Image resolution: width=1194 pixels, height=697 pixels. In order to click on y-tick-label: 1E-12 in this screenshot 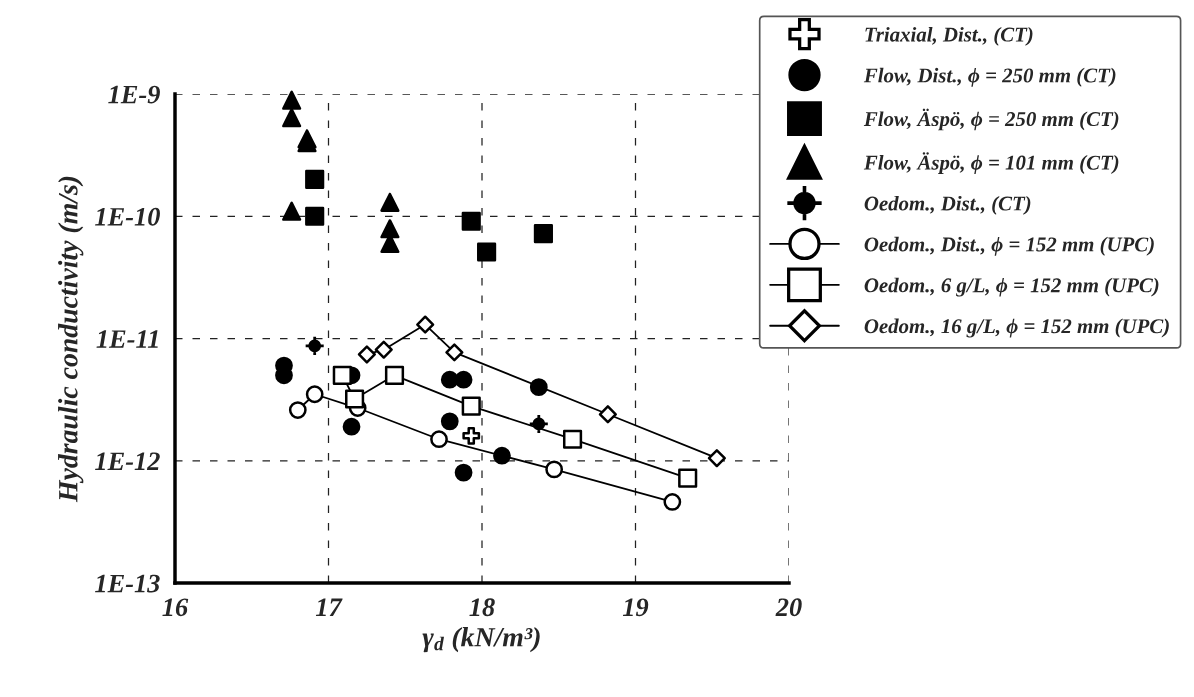, I will do `click(127, 461)`.